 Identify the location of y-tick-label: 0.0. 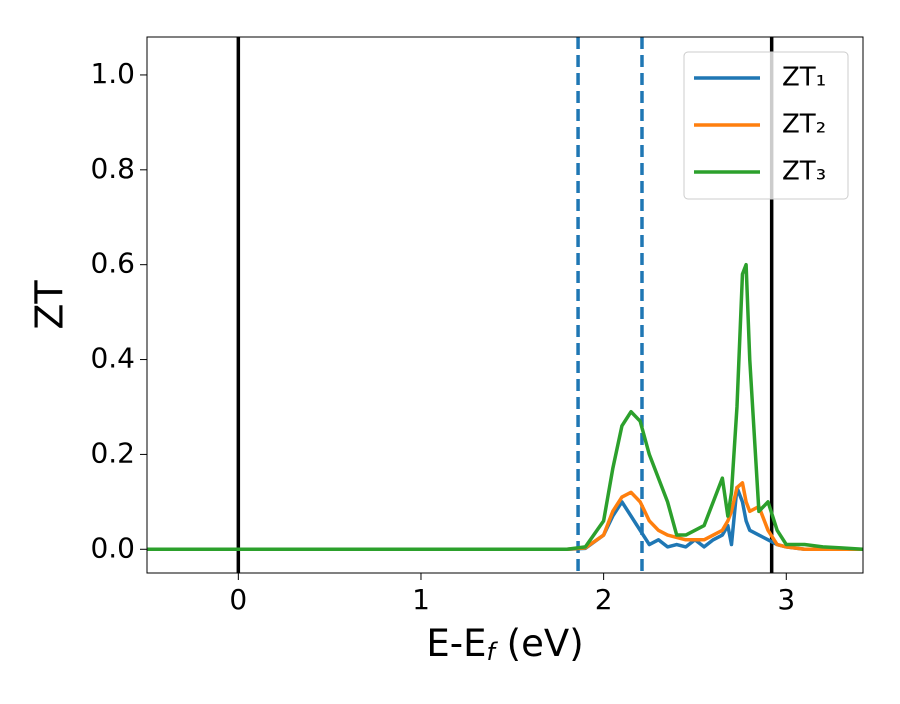
(112, 547).